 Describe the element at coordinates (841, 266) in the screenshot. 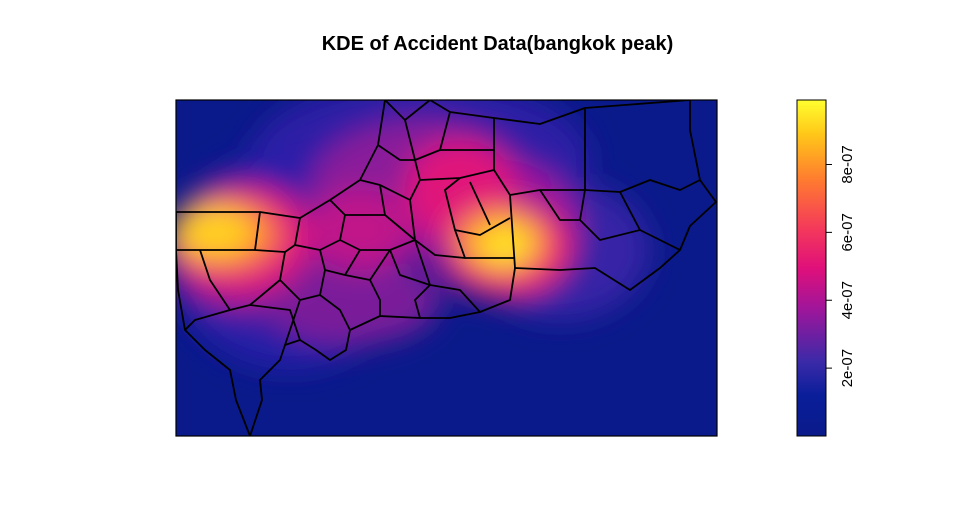

I see `legend-ticks: 2e-07 4e-07 6e-07 8e-07` at that location.